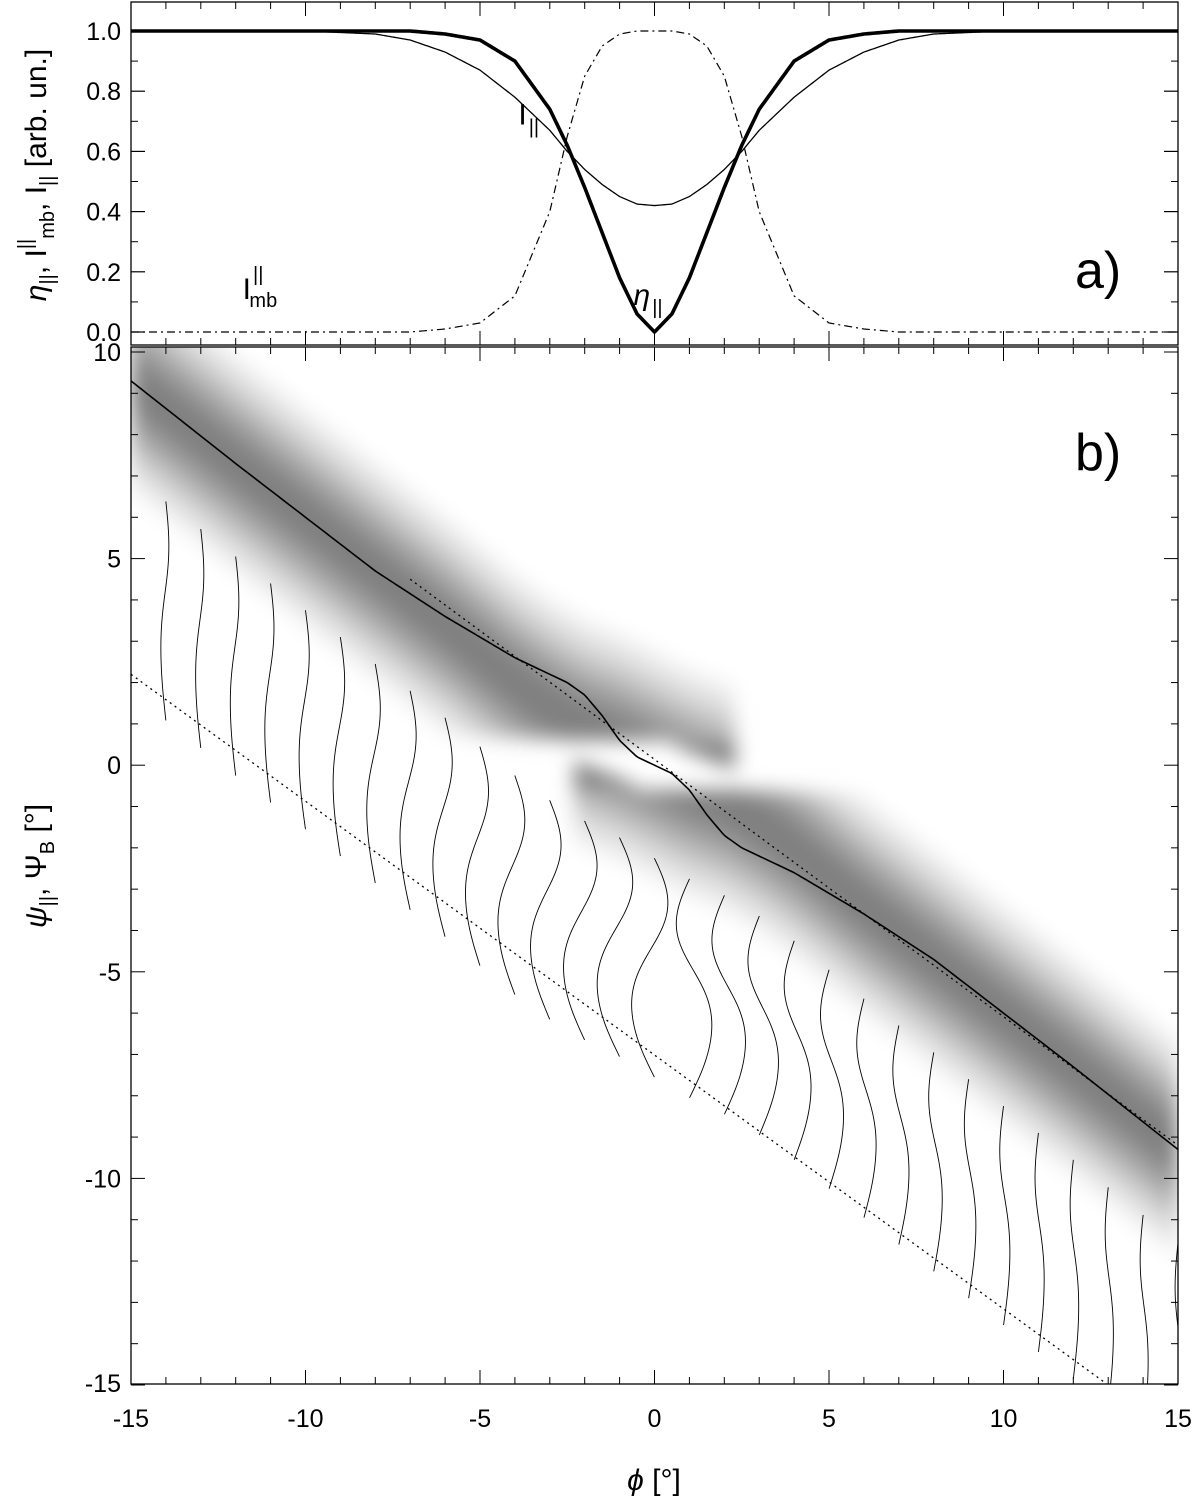 The image size is (1200, 1502). Describe the element at coordinates (1098, 453) in the screenshot. I see `panel-b-label: b)` at that location.